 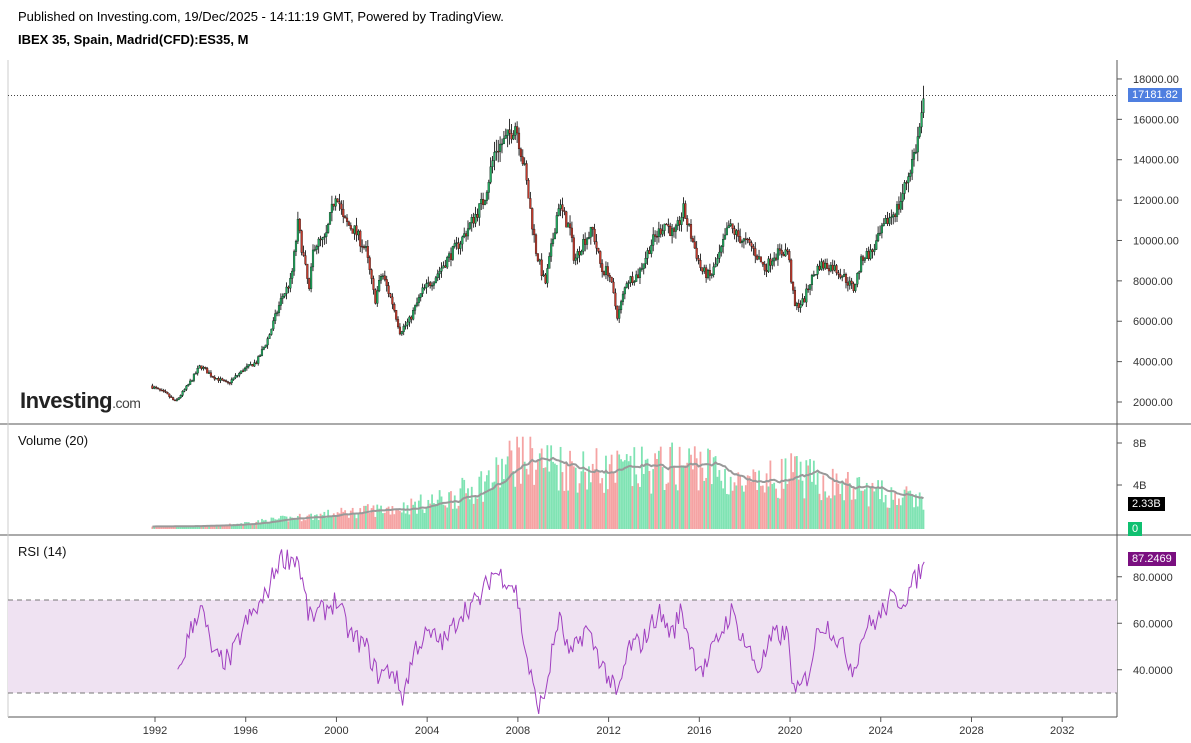 What do you see at coordinates (1156, 241) in the screenshot?
I see `y-tick-label: 10000.00` at bounding box center [1156, 241].